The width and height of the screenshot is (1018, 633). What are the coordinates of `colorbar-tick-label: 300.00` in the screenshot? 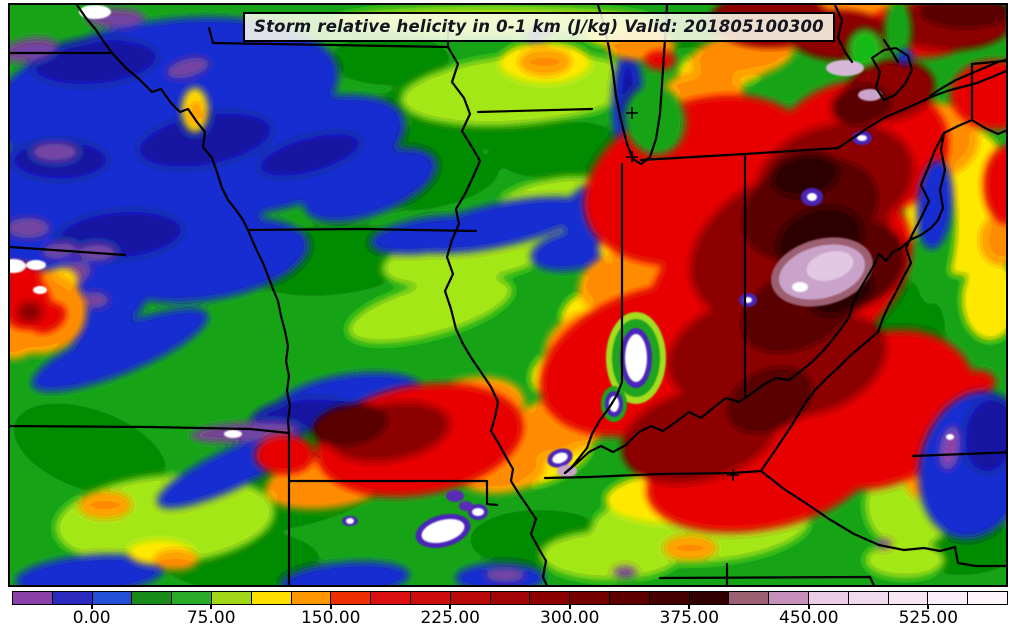 It's located at (570, 618).